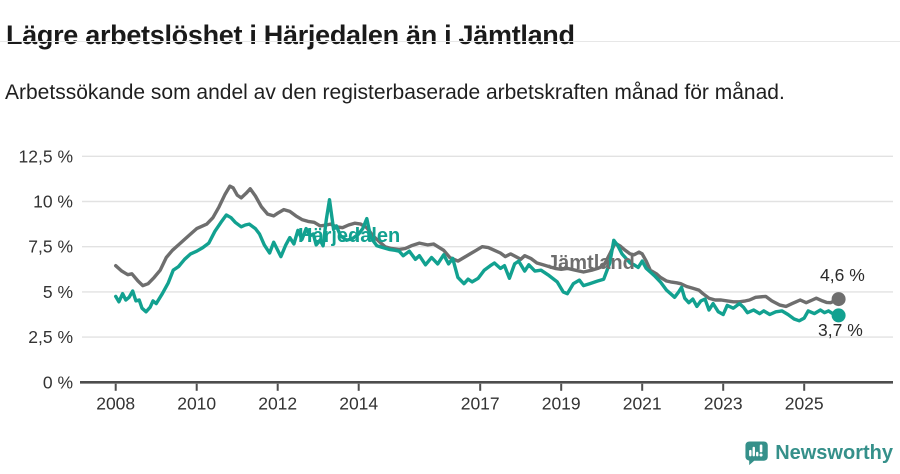 The width and height of the screenshot is (900, 474). What do you see at coordinates (561, 403) in the screenshot?
I see `x-axis-tick-label: 2019` at bounding box center [561, 403].